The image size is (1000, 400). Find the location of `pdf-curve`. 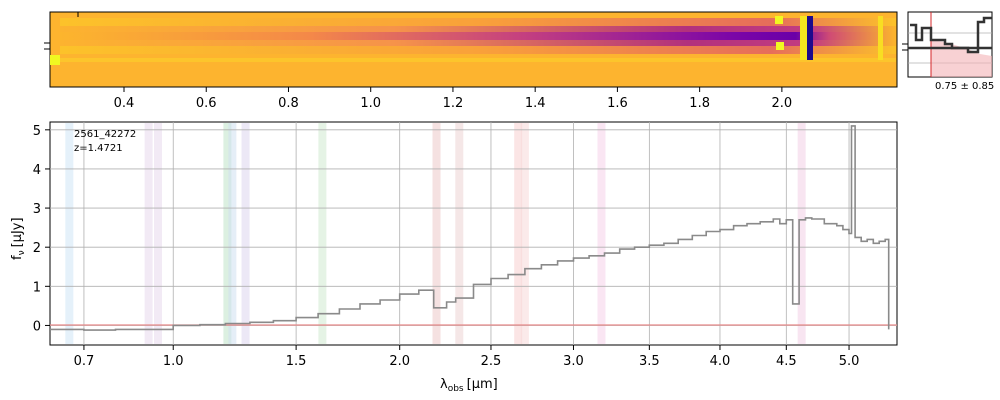

pdf-curve is located at coordinates (951, 35).